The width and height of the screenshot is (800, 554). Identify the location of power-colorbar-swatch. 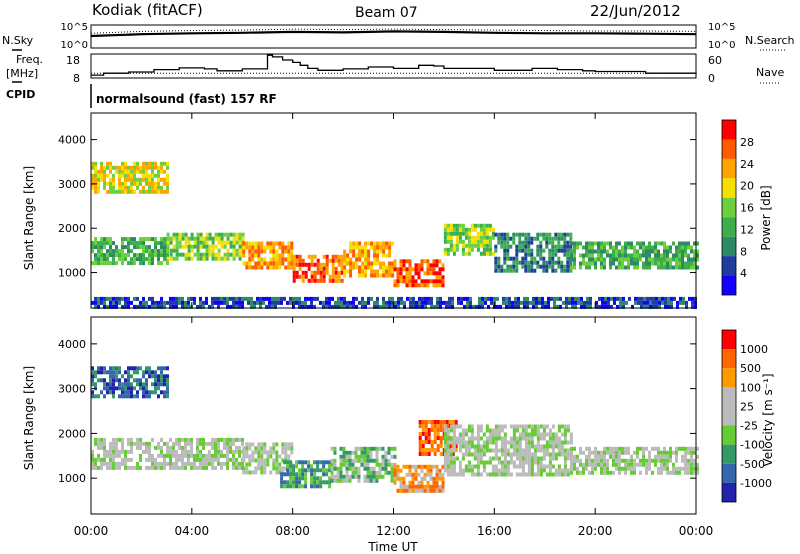
(729, 266).